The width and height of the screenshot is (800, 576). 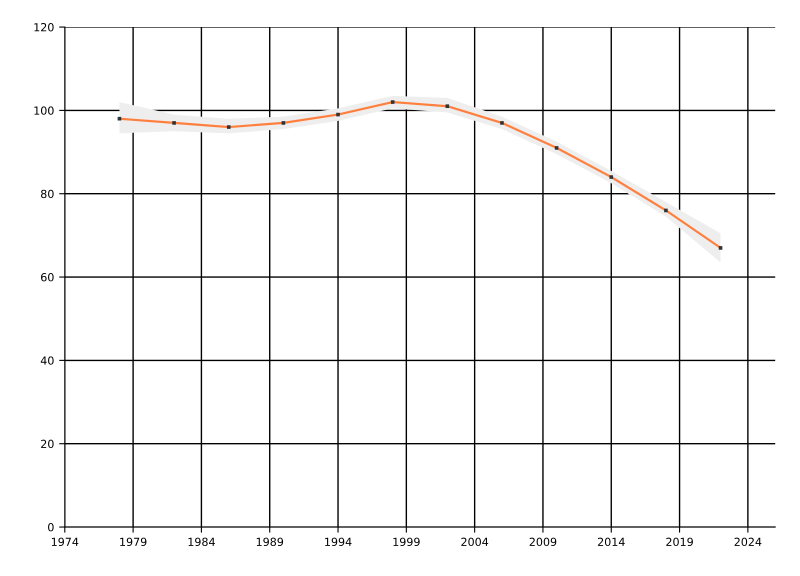 What do you see at coordinates (47, 444) in the screenshot?
I see `y-tick-label: 20` at bounding box center [47, 444].